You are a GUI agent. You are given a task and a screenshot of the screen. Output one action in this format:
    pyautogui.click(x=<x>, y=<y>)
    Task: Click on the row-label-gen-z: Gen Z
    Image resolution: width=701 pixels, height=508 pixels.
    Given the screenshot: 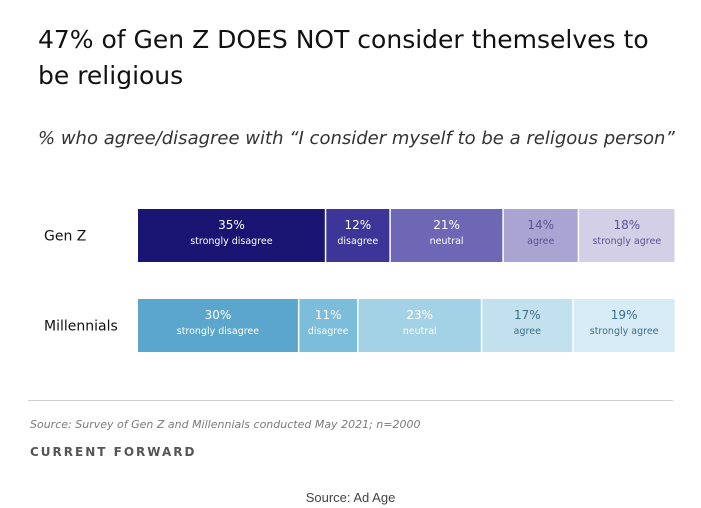 What is the action you would take?
    pyautogui.click(x=65, y=237)
    